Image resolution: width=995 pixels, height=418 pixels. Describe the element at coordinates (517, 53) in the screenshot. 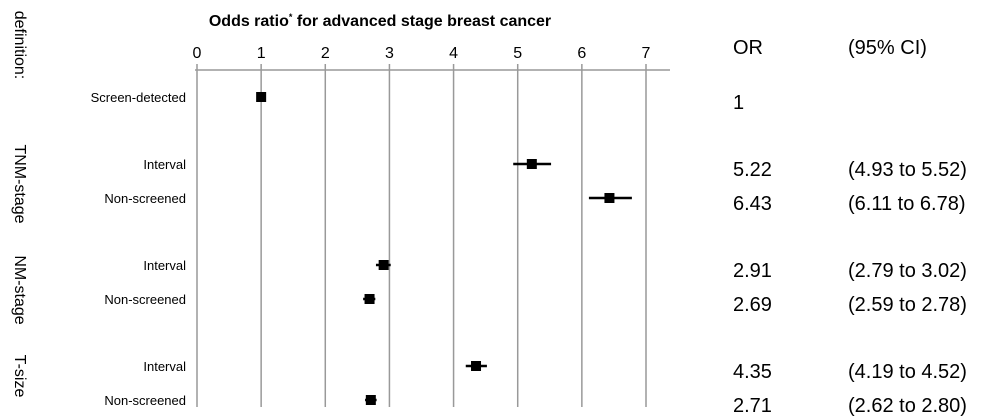

I see `x-tick-label: 5` at that location.